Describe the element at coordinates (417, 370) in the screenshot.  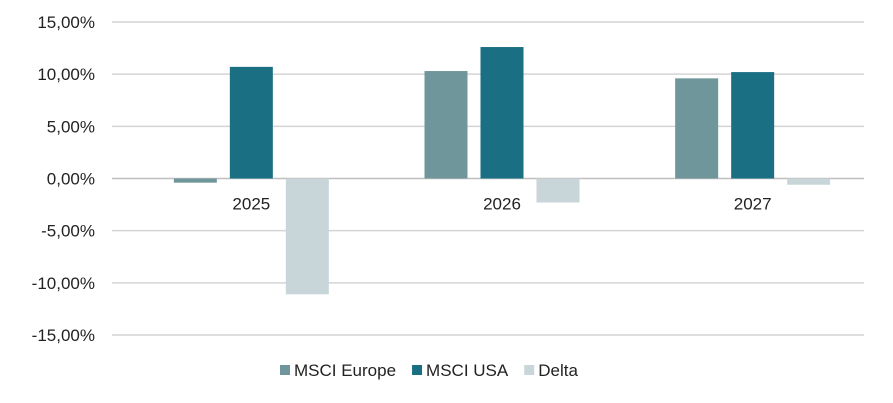
I see `legend-swatch-msci-usa` at that location.